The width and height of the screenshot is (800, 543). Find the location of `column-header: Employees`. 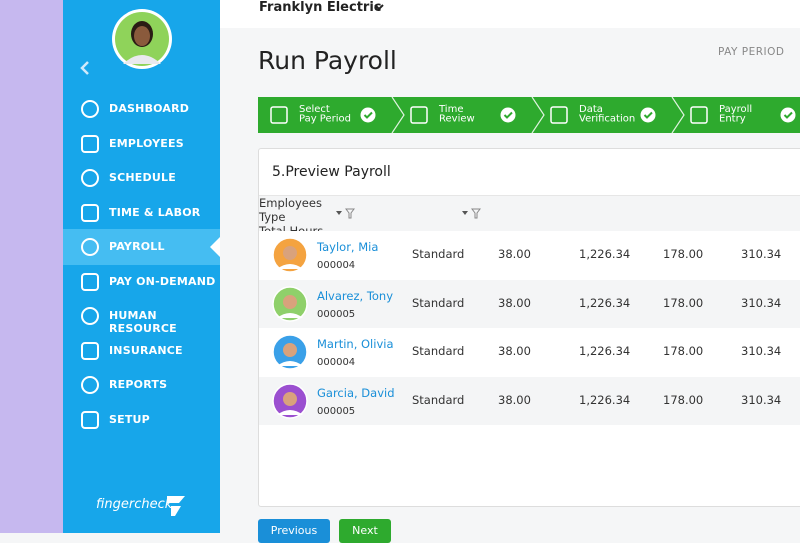

column-header: Employees is located at coordinates (290, 203).